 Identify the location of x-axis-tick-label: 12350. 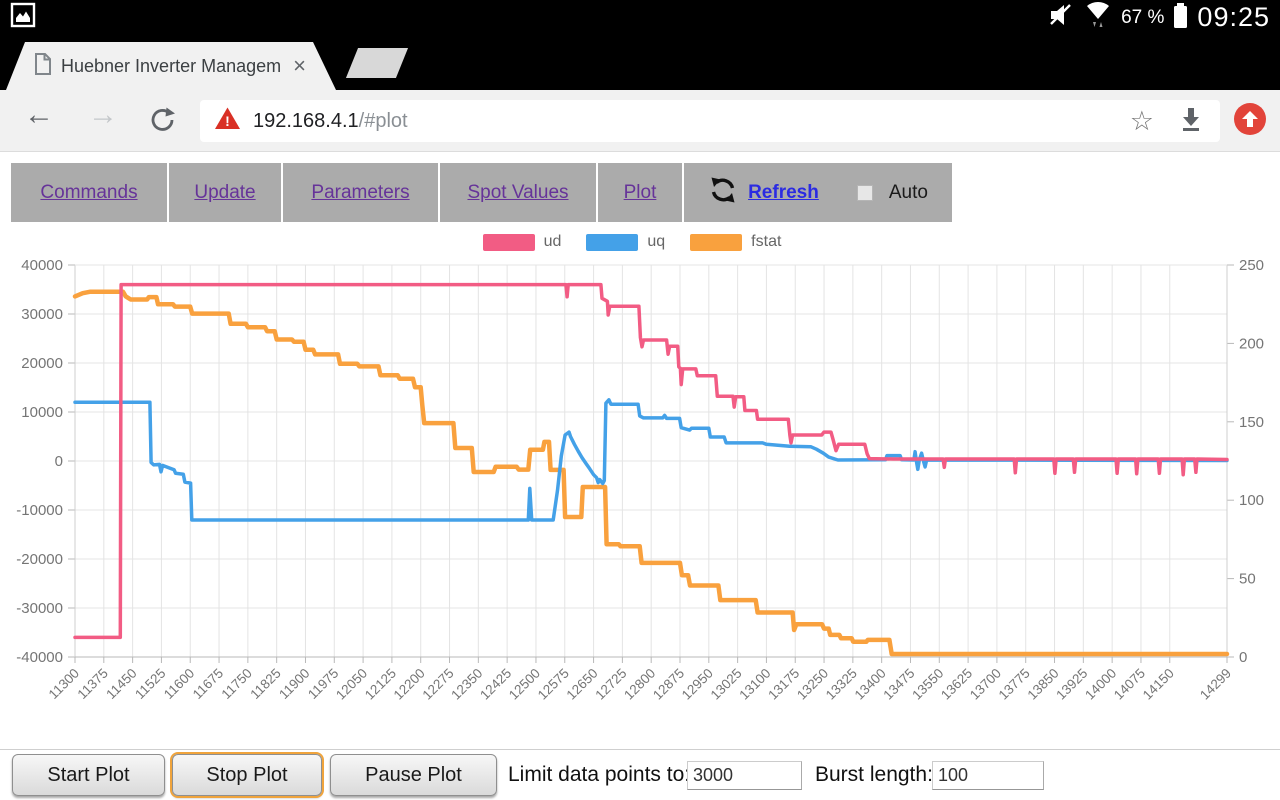
(466, 684).